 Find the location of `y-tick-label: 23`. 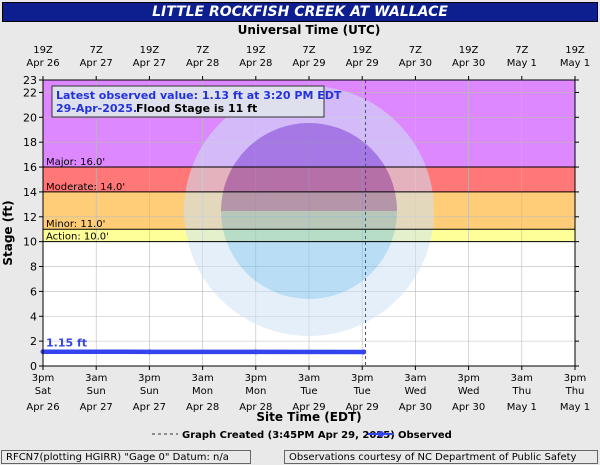

y-tick-label: 23 is located at coordinates (30, 80).